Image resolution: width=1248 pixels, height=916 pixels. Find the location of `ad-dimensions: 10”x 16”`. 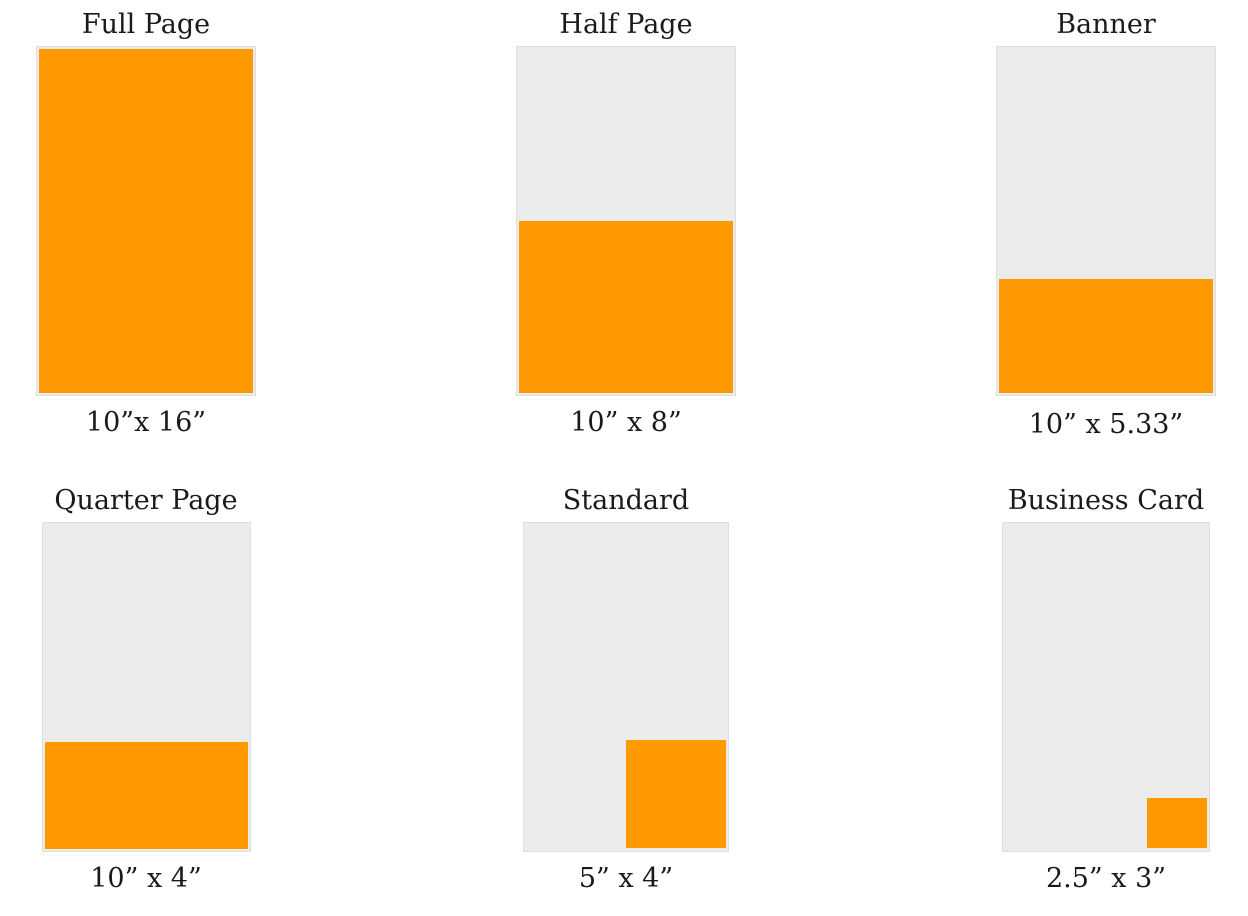

ad-dimensions: 10”x 16” is located at coordinates (146, 422).